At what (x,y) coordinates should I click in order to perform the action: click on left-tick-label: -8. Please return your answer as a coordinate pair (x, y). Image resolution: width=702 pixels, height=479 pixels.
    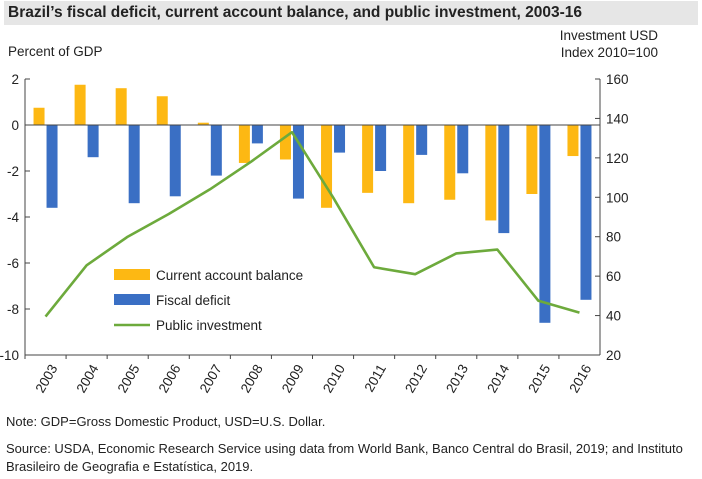
    Looking at the image, I should click on (13, 309).